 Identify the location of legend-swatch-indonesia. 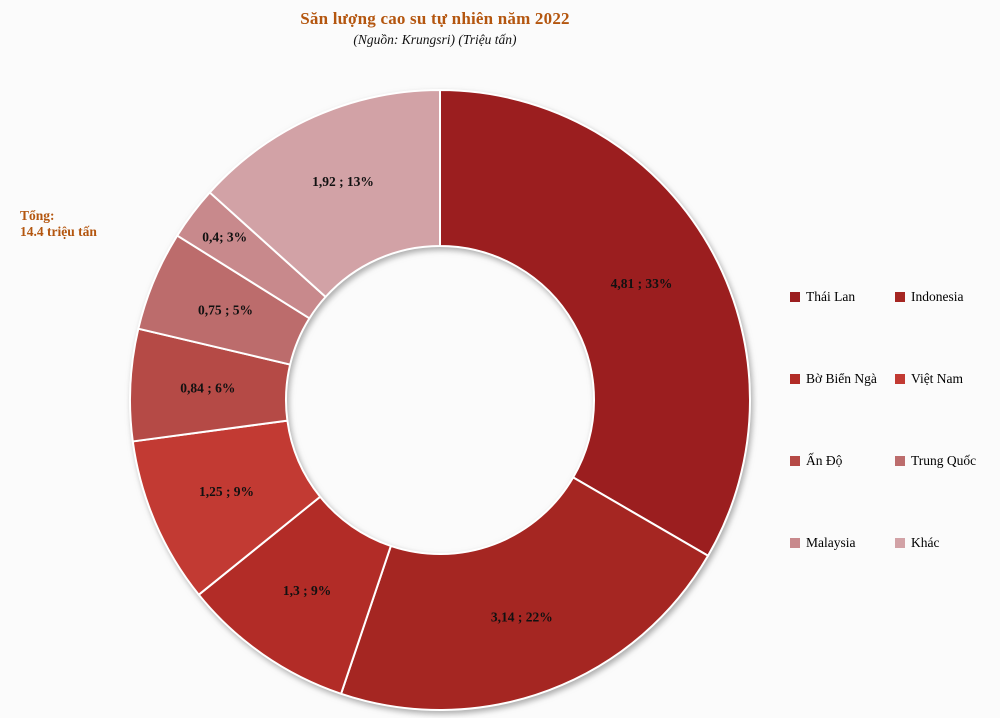
(900, 296).